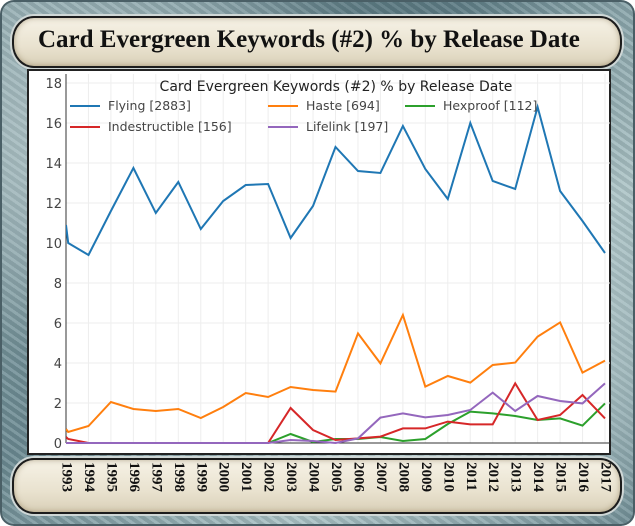 The height and width of the screenshot is (526, 635). I want to click on x-axis-plate, so click(317, 486).